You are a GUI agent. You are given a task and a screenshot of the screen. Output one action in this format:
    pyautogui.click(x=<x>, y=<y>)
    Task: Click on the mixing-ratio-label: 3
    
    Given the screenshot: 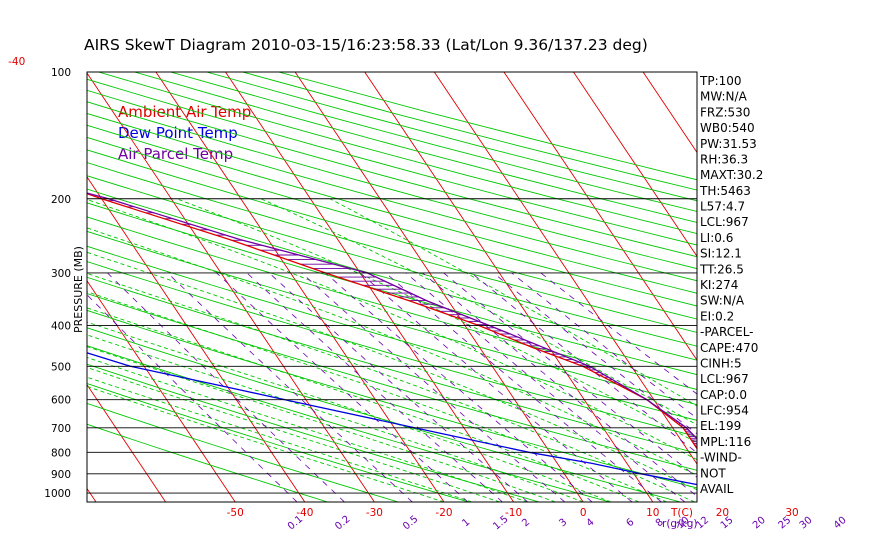 What is the action you would take?
    pyautogui.click(x=563, y=523)
    